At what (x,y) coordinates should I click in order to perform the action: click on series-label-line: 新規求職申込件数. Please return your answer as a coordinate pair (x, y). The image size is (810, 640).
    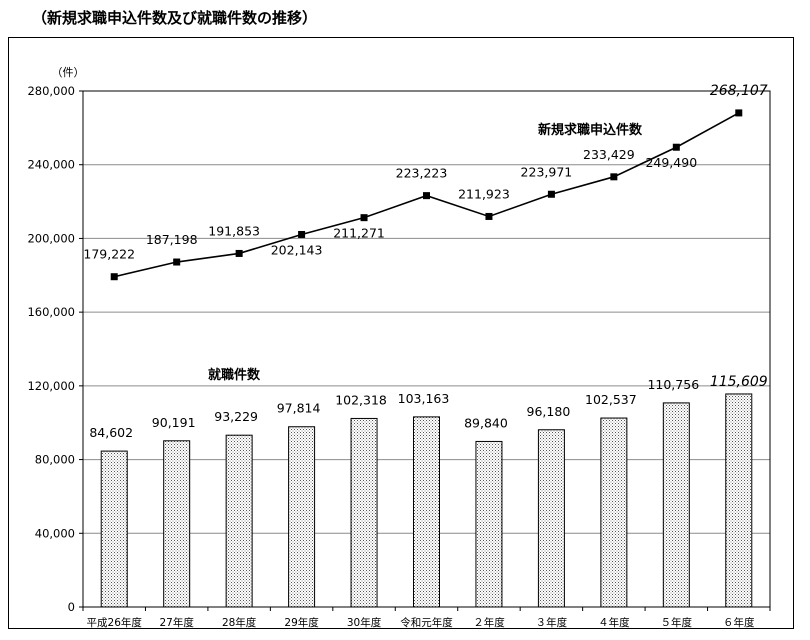
    Looking at the image, I should click on (590, 130).